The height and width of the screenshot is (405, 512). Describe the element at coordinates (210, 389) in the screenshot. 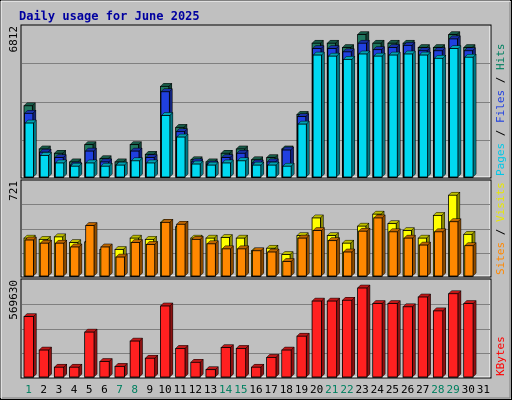

I see `x-tick-label-13: 13` at that location.